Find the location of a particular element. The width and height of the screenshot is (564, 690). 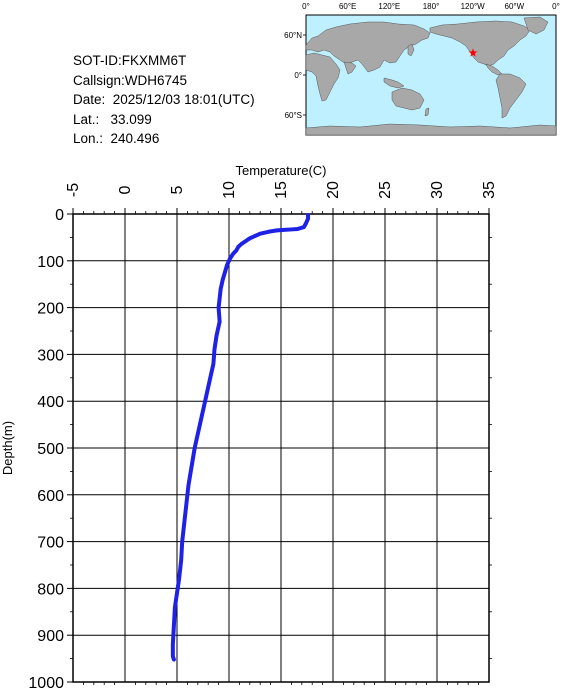

y-tick-label: 500 is located at coordinates (50, 449).